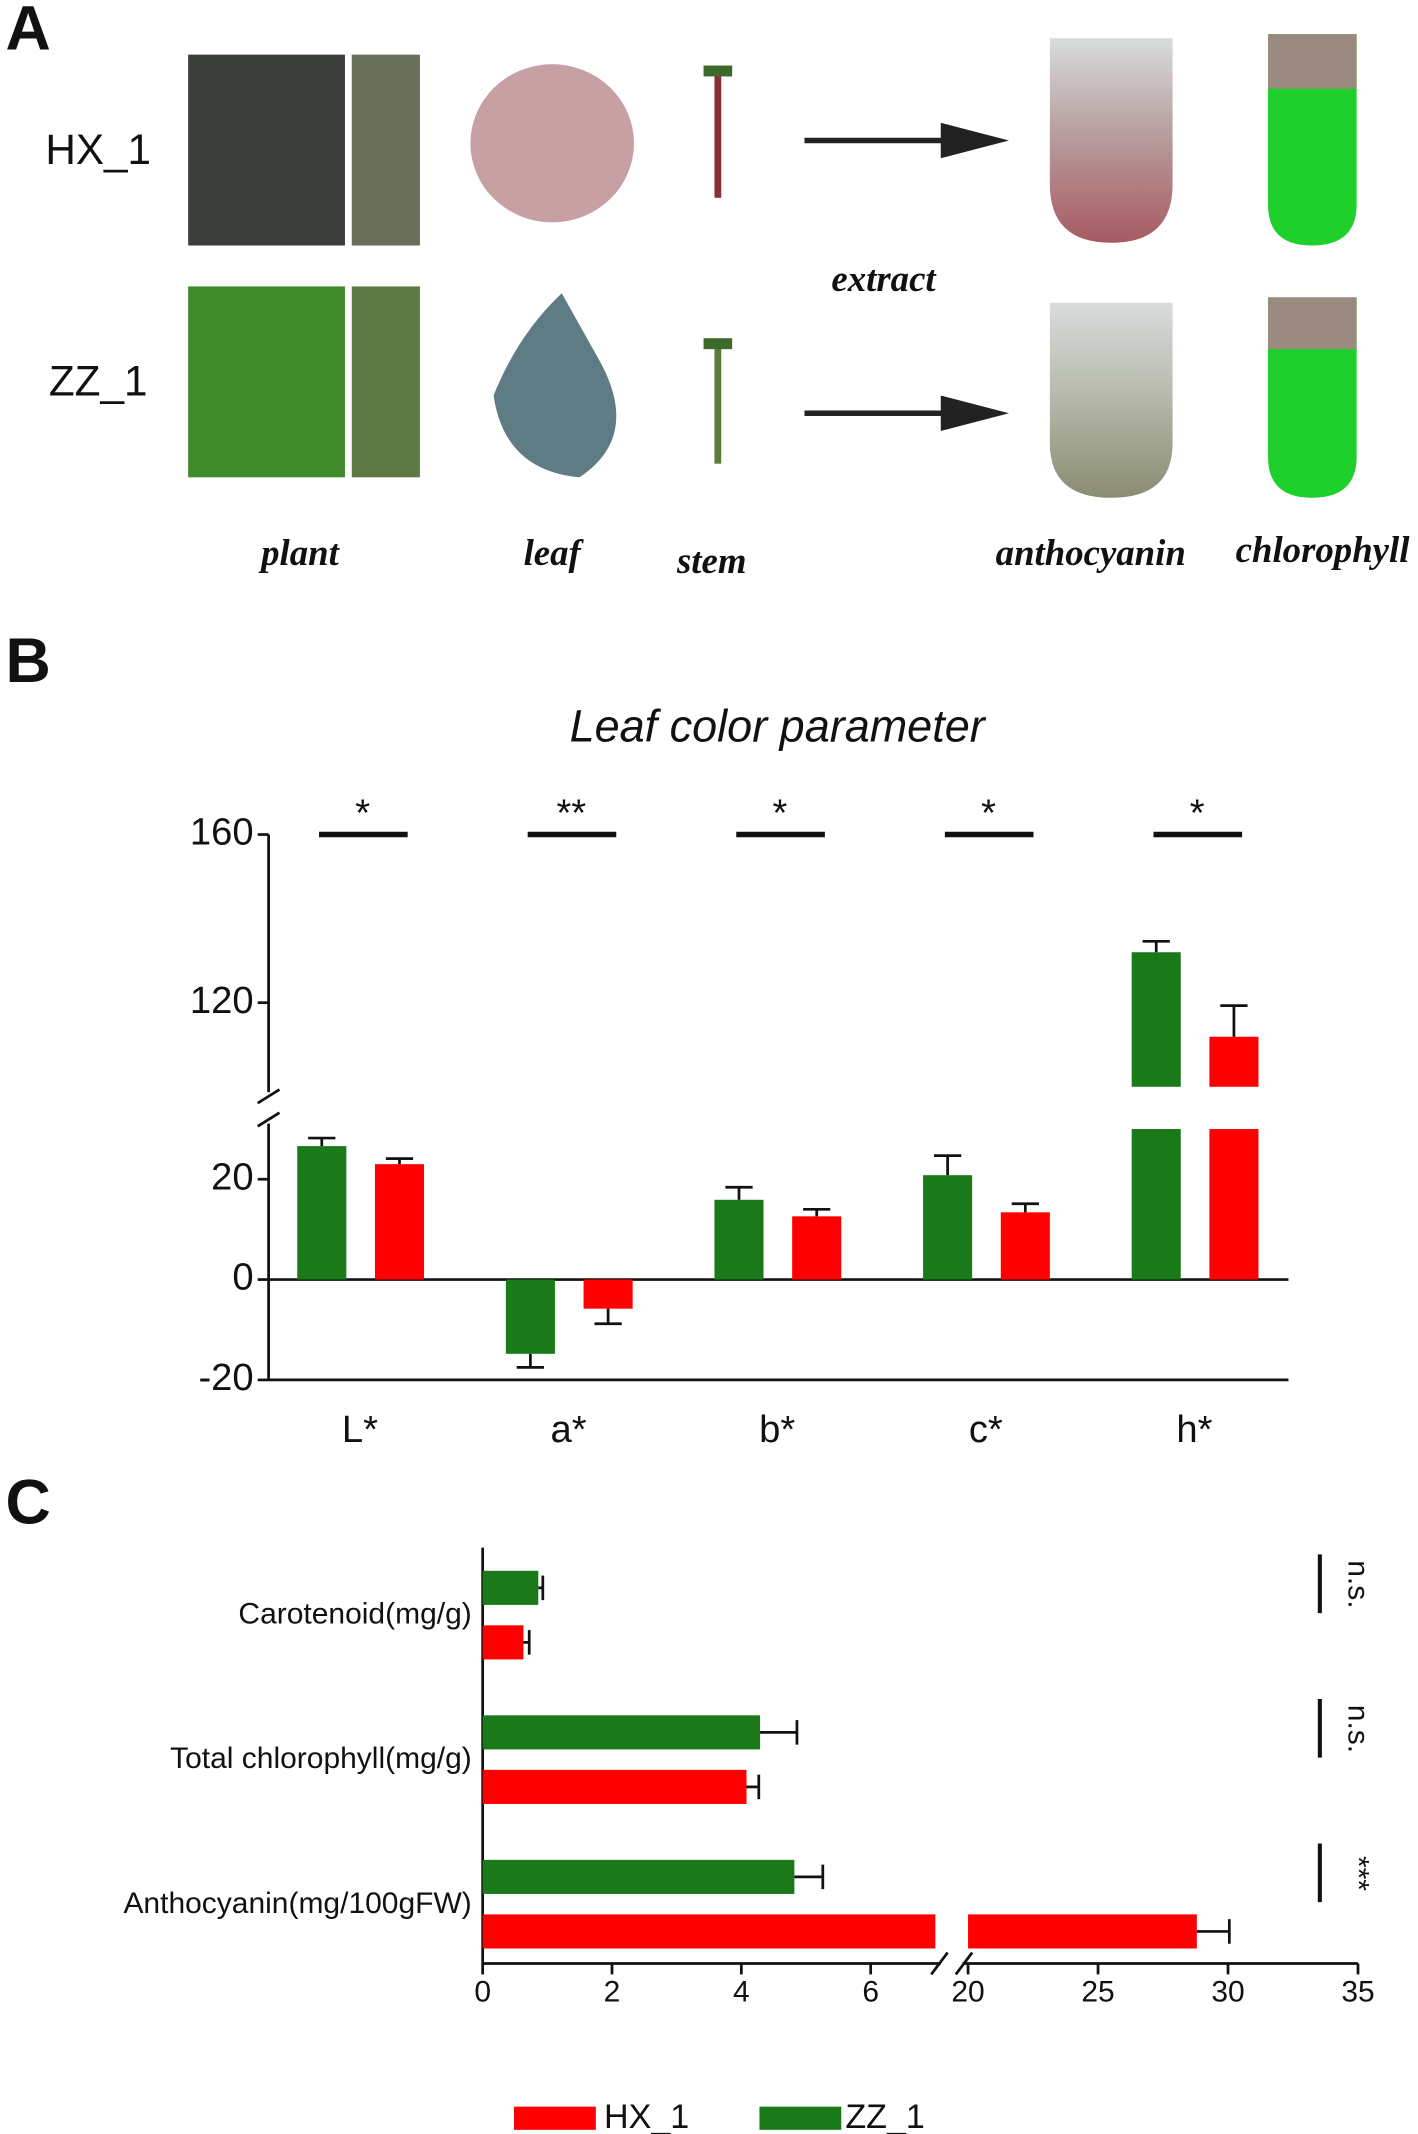  What do you see at coordinates (354, 1614) in the screenshot?
I see `y-tick-label: Carotenoid(mg/g)` at bounding box center [354, 1614].